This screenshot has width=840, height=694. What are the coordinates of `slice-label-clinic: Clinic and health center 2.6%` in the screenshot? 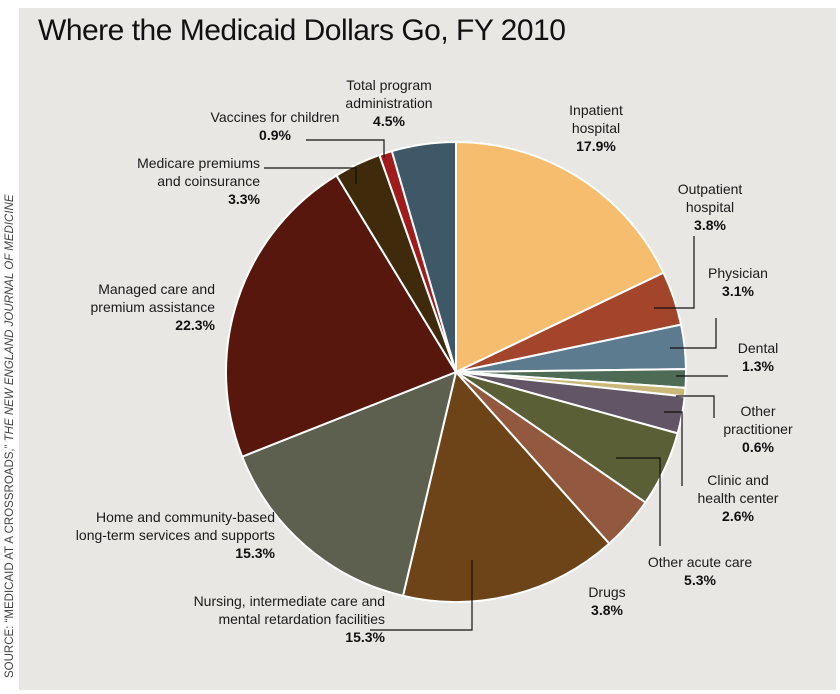 It's located at (738, 498).